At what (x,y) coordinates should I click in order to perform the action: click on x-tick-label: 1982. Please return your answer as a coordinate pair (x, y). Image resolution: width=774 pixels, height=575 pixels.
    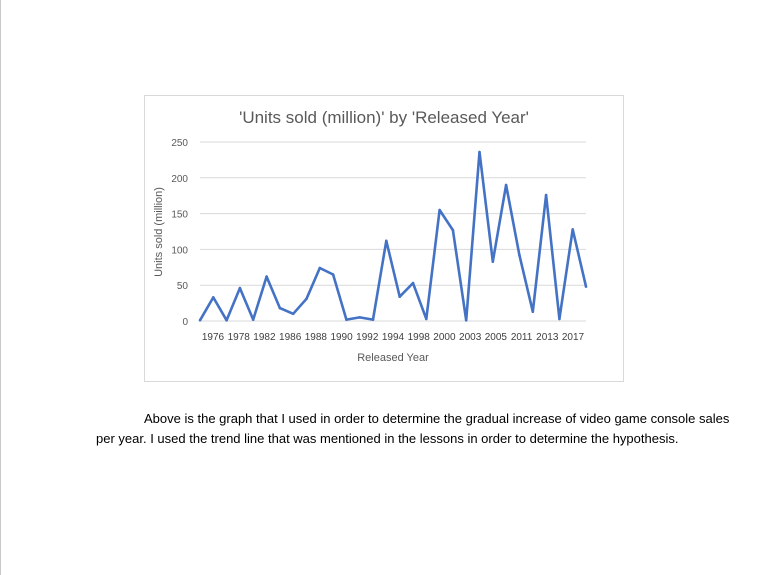
    Looking at the image, I should click on (264, 337).